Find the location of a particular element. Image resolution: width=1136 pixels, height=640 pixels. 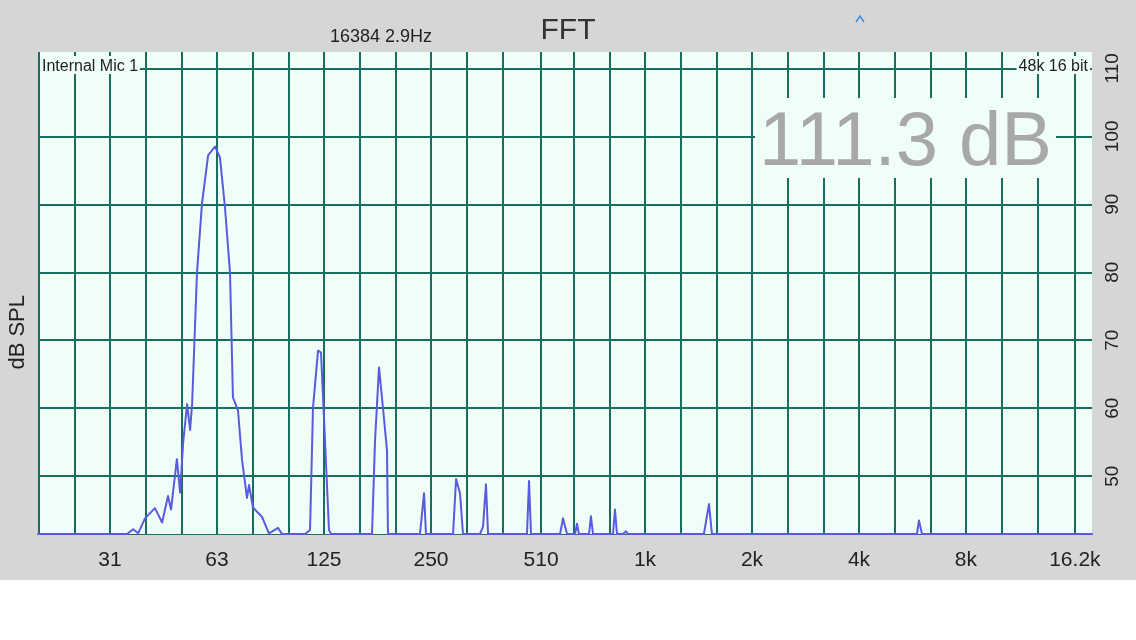

x-tick-label: 510 is located at coordinates (541, 558).